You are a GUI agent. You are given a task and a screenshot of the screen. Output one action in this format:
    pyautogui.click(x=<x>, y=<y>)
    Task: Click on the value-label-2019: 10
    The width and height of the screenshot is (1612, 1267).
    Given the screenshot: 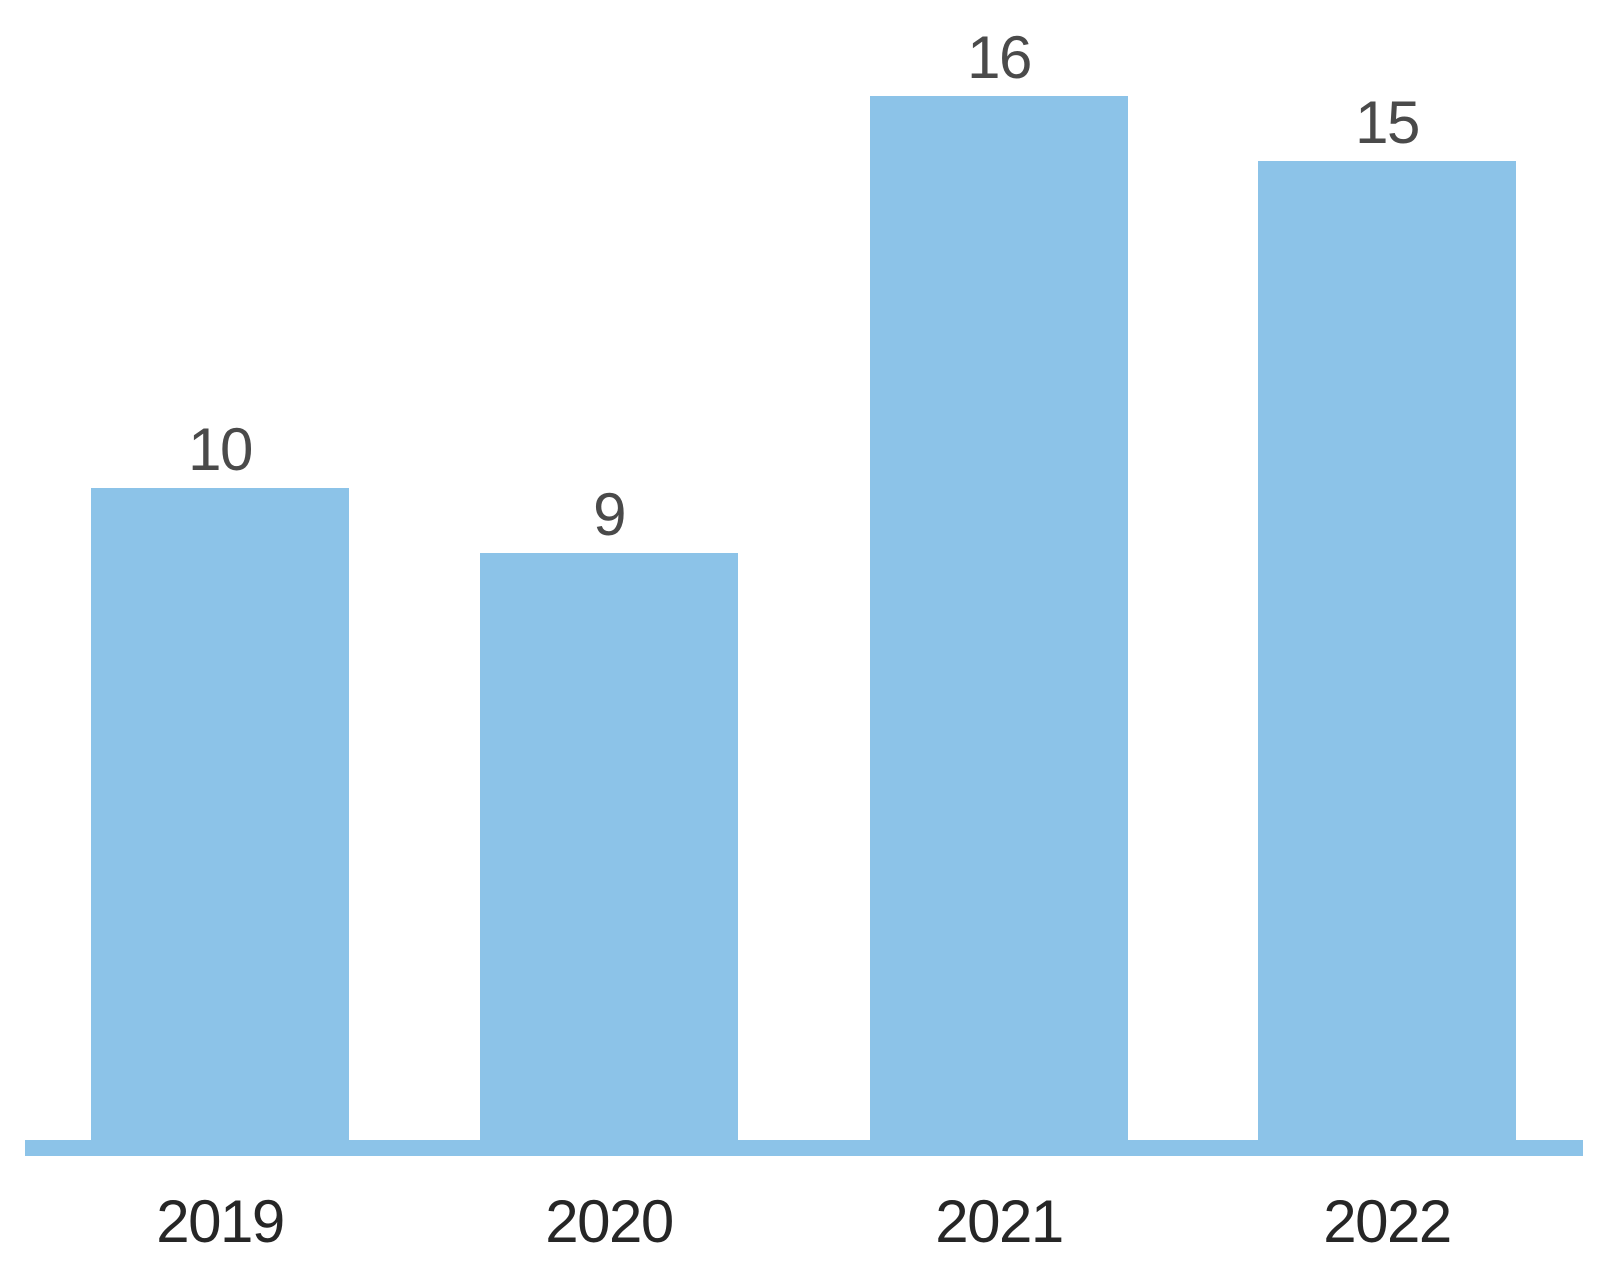 What is the action you would take?
    pyautogui.click(x=220, y=449)
    